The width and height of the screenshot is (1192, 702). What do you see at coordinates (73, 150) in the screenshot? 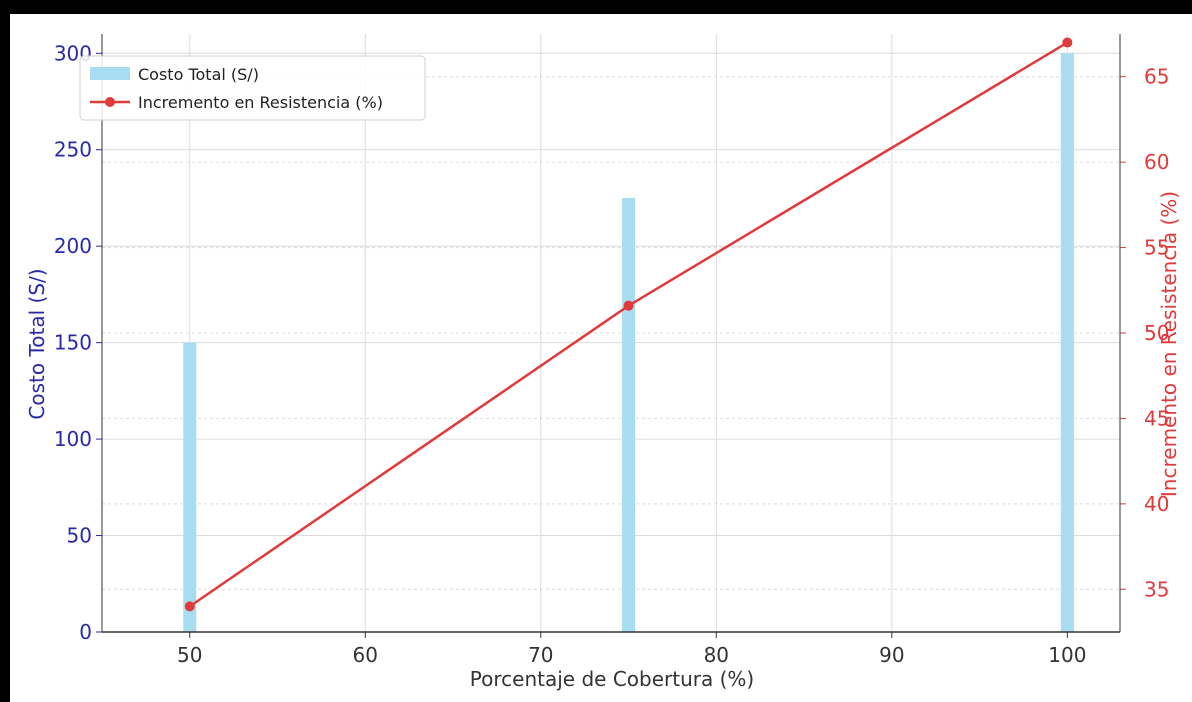
I see `y-tick-label: 250` at bounding box center [73, 150].